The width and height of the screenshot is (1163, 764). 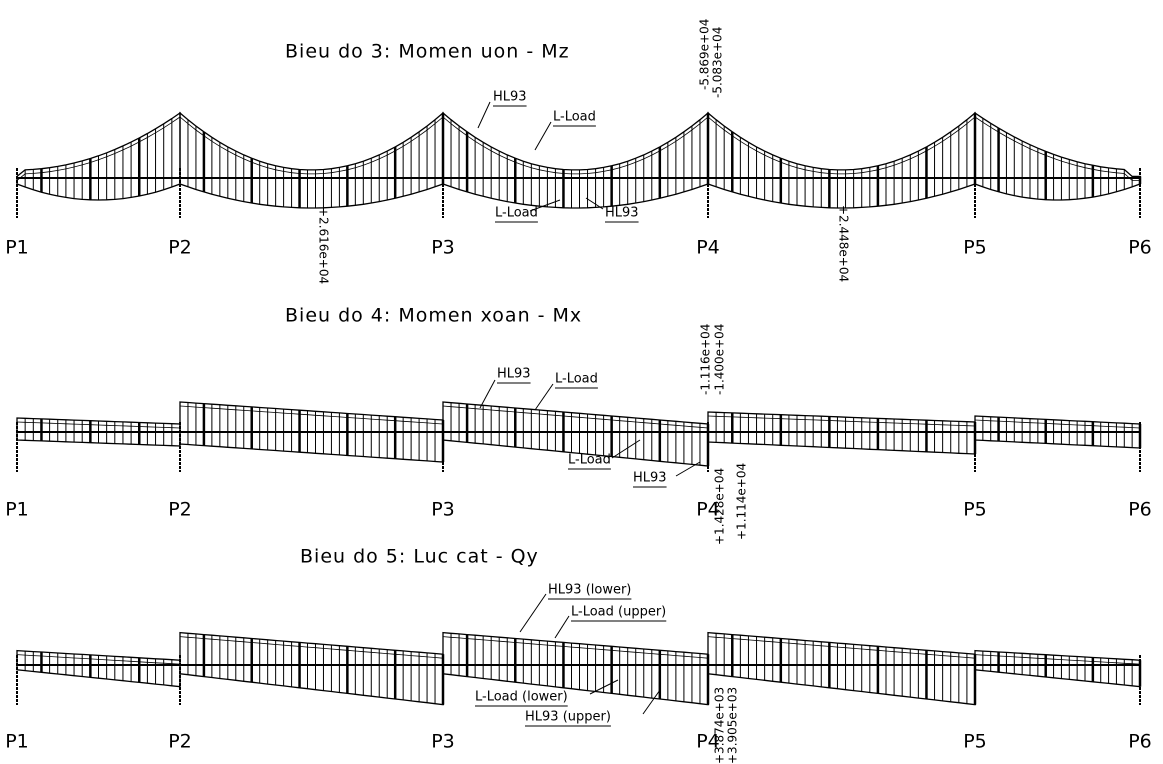 I want to click on value-label: +1.428e+04, so click(x=720, y=506).